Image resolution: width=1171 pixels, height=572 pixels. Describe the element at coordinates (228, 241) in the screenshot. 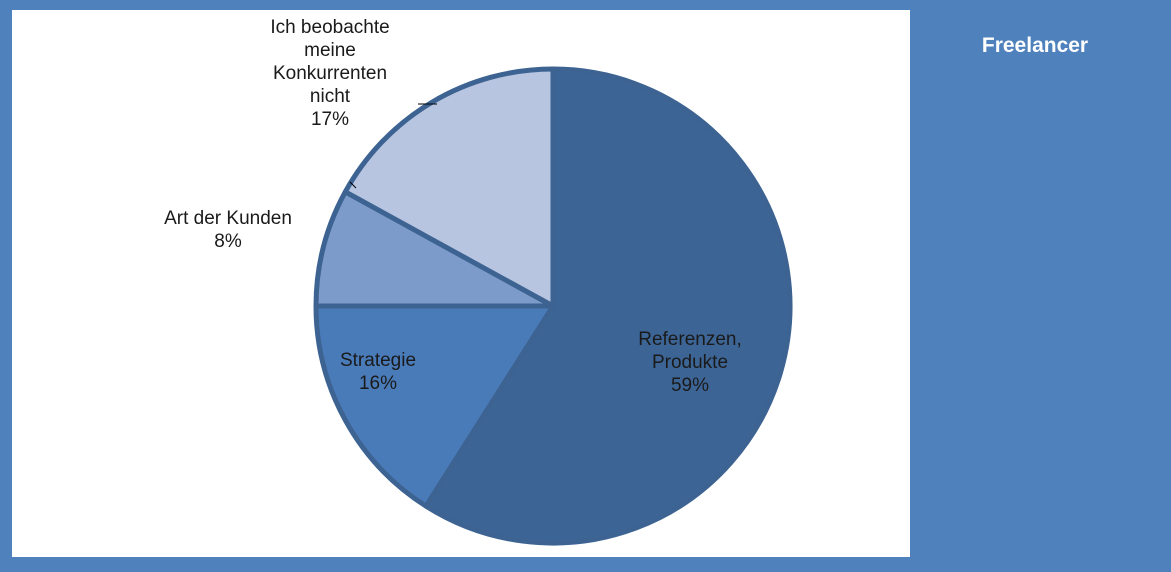

I see `value-label: 8%` at that location.